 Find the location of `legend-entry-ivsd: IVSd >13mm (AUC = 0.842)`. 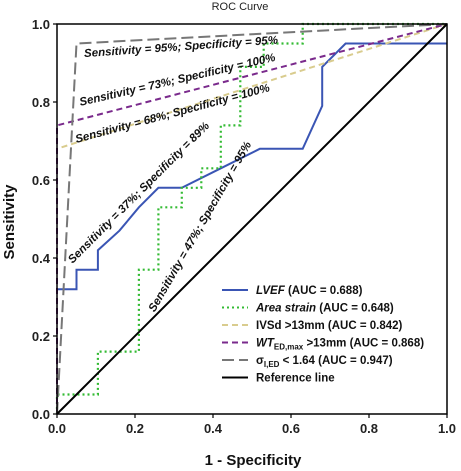

legend-entry-ivsd: IVSd >13mm (AUC = 0.842) is located at coordinates (329, 326).